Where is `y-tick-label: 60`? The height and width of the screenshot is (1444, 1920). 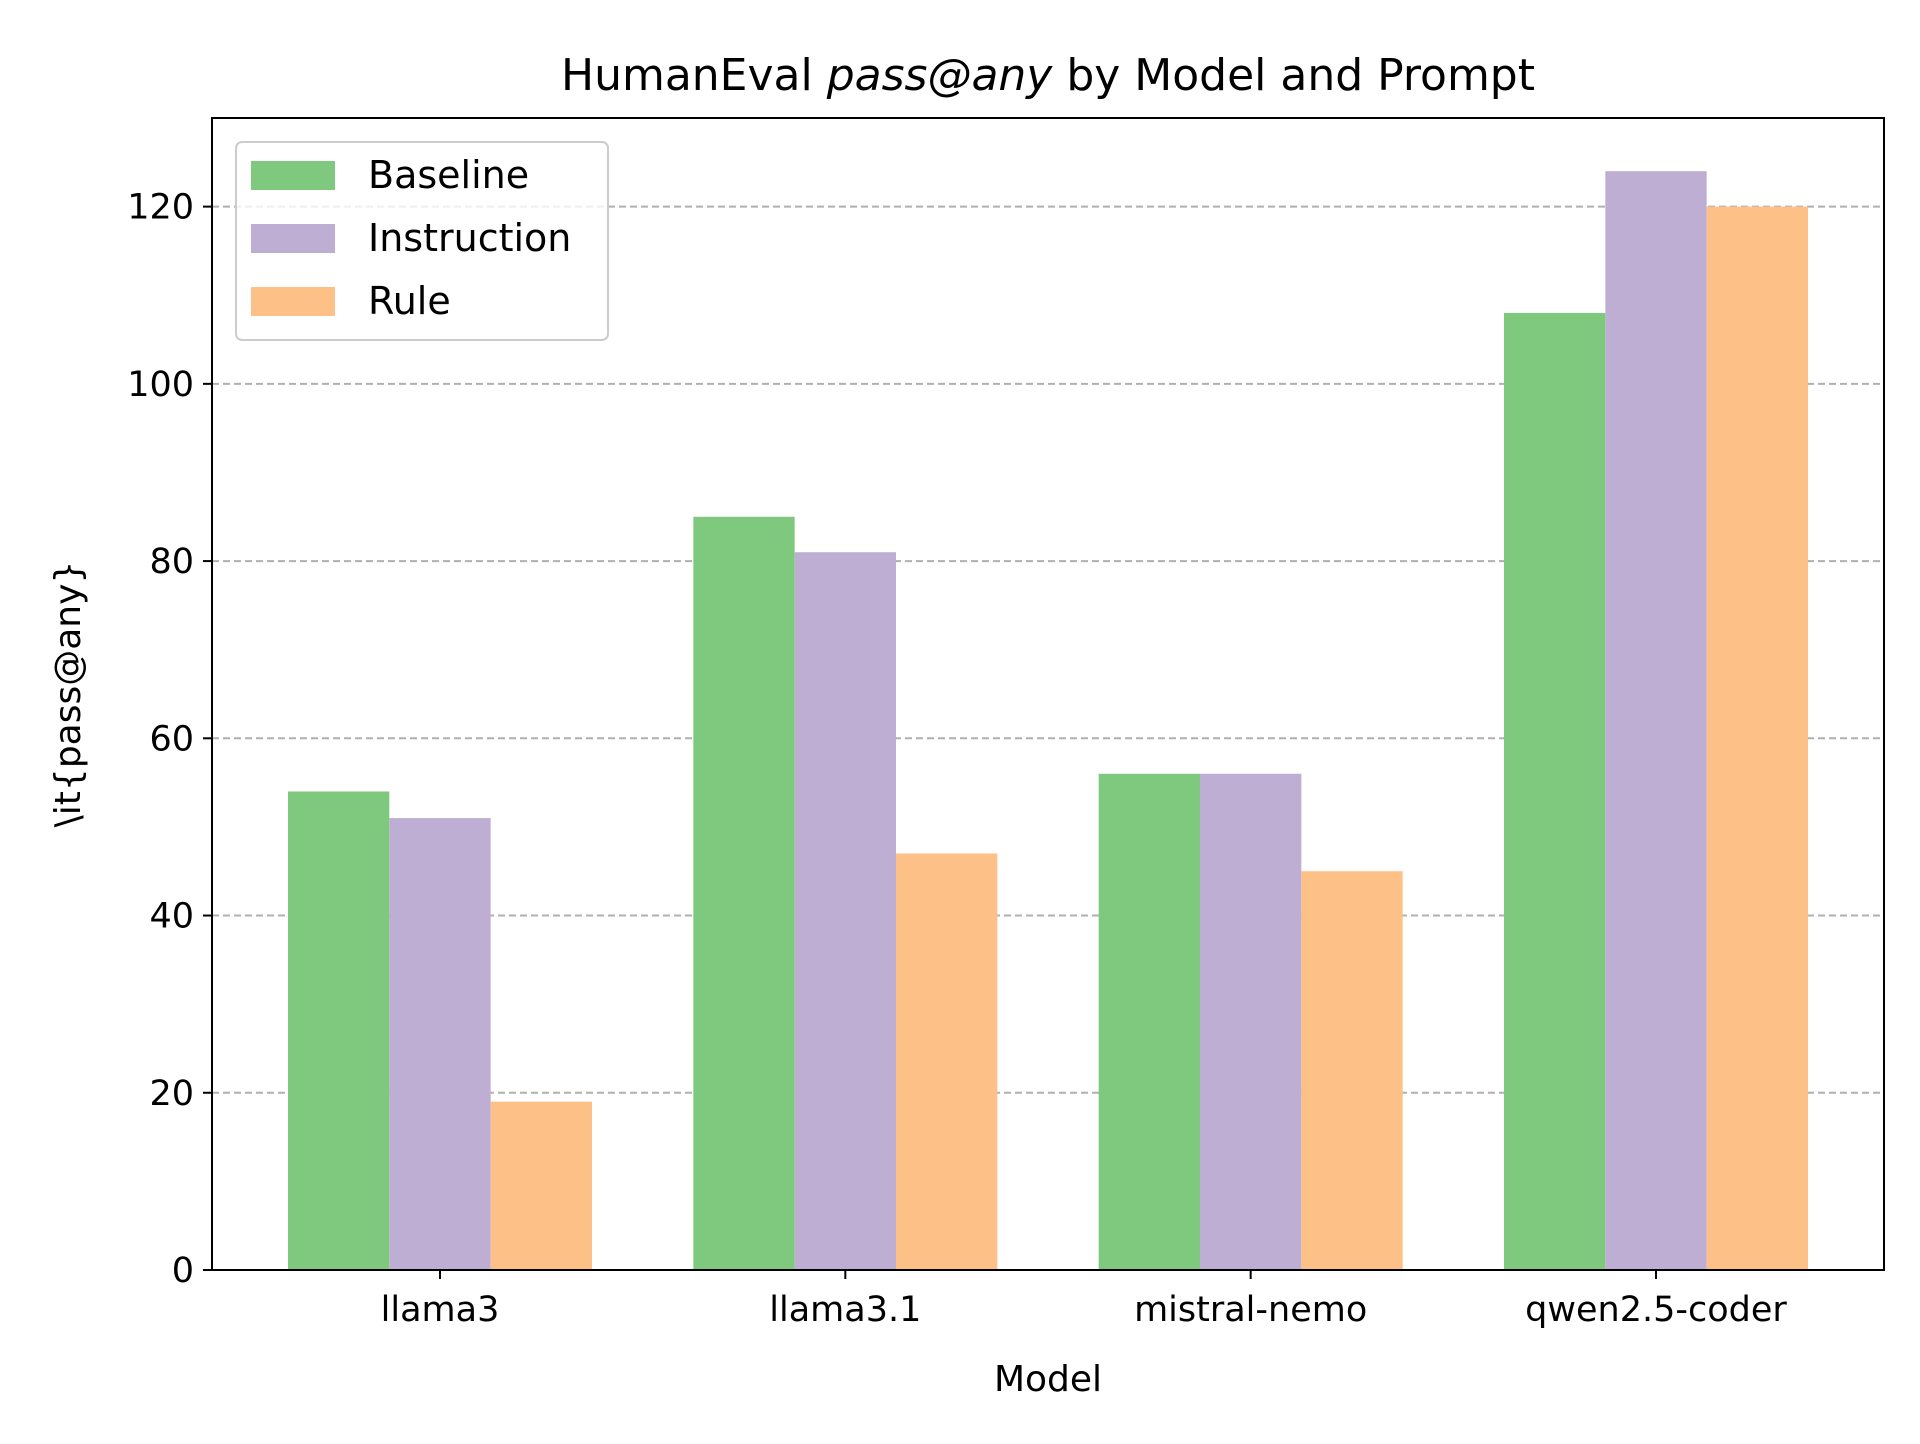 y-tick-label: 60 is located at coordinates (171, 739).